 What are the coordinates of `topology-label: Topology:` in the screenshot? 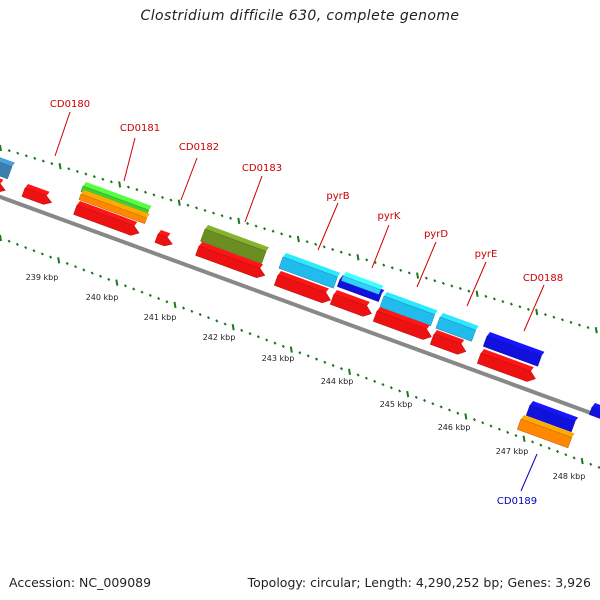 It's located at (277, 582).